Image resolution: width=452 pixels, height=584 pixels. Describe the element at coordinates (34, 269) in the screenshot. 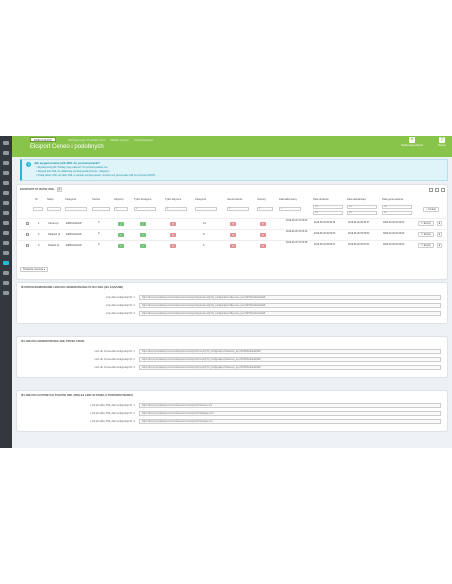

I see `bulk-actions-button: Działania masowe ▴` at that location.